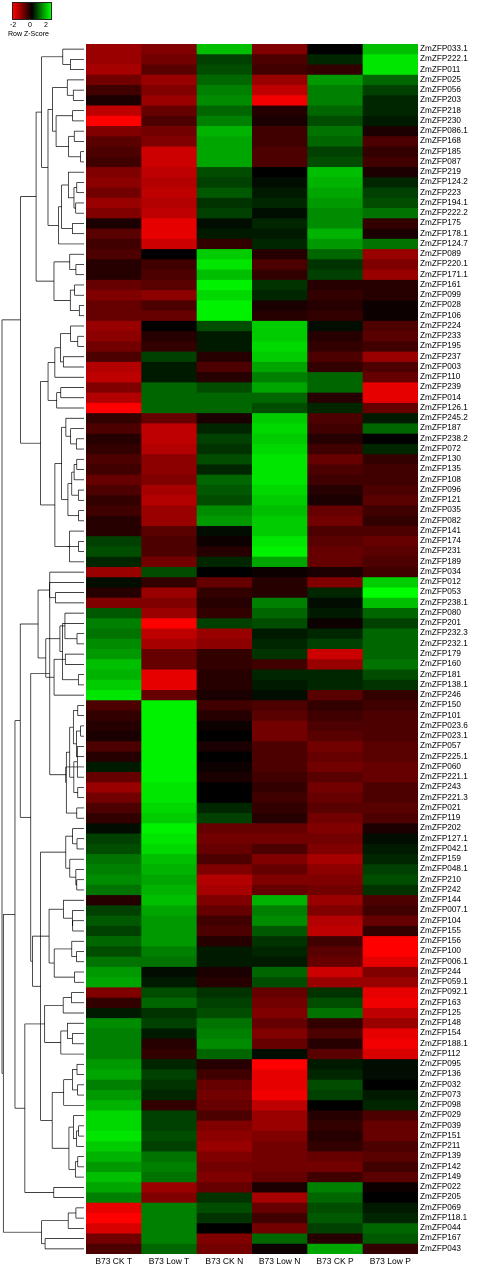 This screenshot has width=477, height=1270. I want to click on row-label: ZmZFP221.3, so click(444, 797).